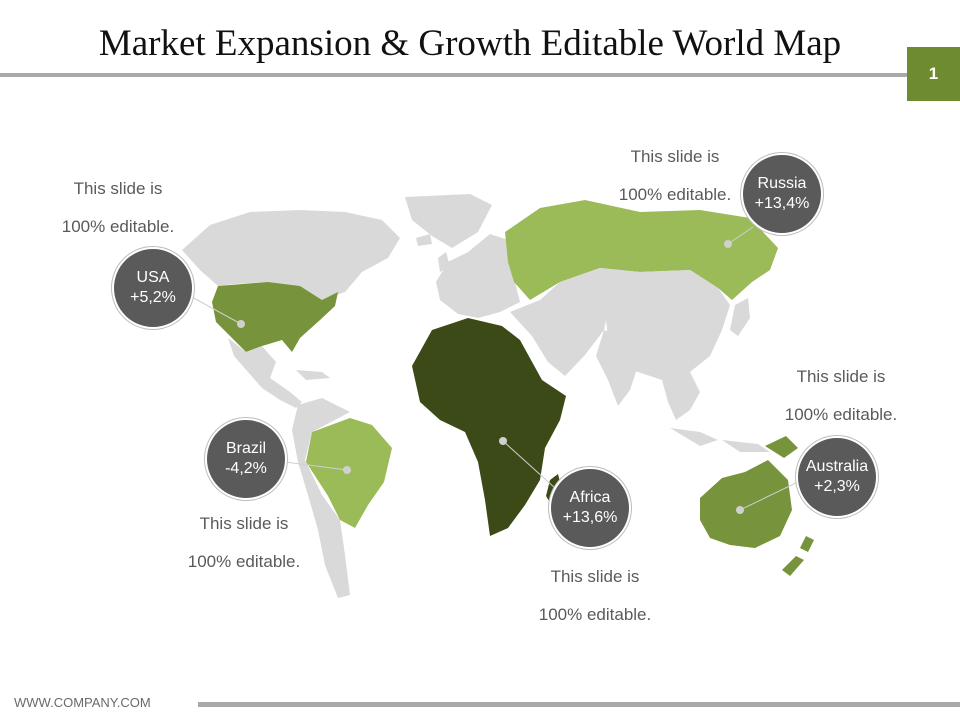 This screenshot has width=960, height=720. I want to click on region-value: +5,2%, so click(153, 297).